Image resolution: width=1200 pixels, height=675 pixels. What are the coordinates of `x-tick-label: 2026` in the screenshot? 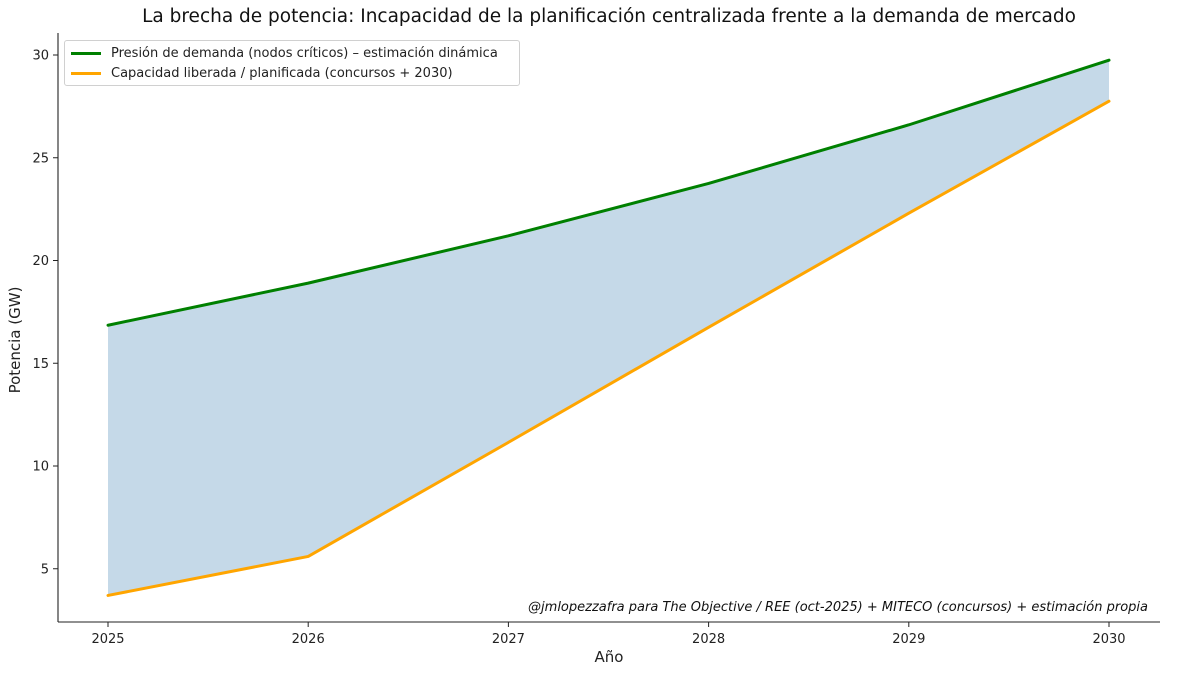 It's located at (308, 639).